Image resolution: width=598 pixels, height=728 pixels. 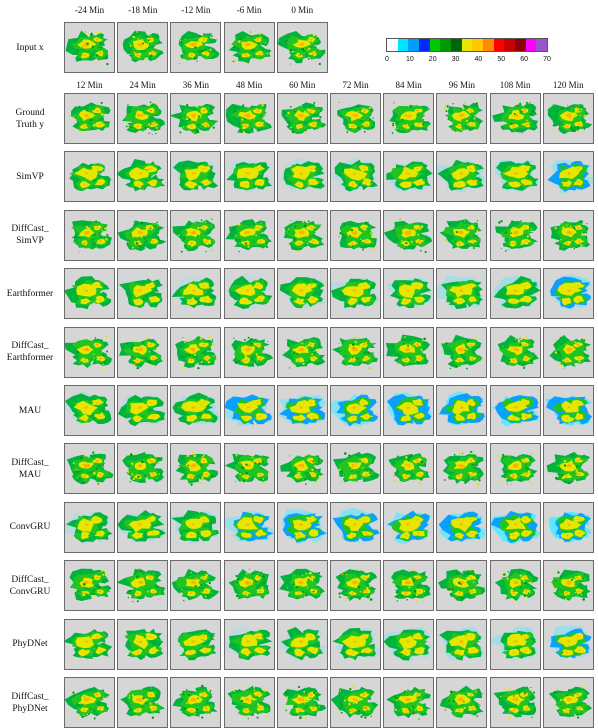 What do you see at coordinates (30, 708) in the screenshot?
I see `row-label-text: PhyDNet` at bounding box center [30, 708].